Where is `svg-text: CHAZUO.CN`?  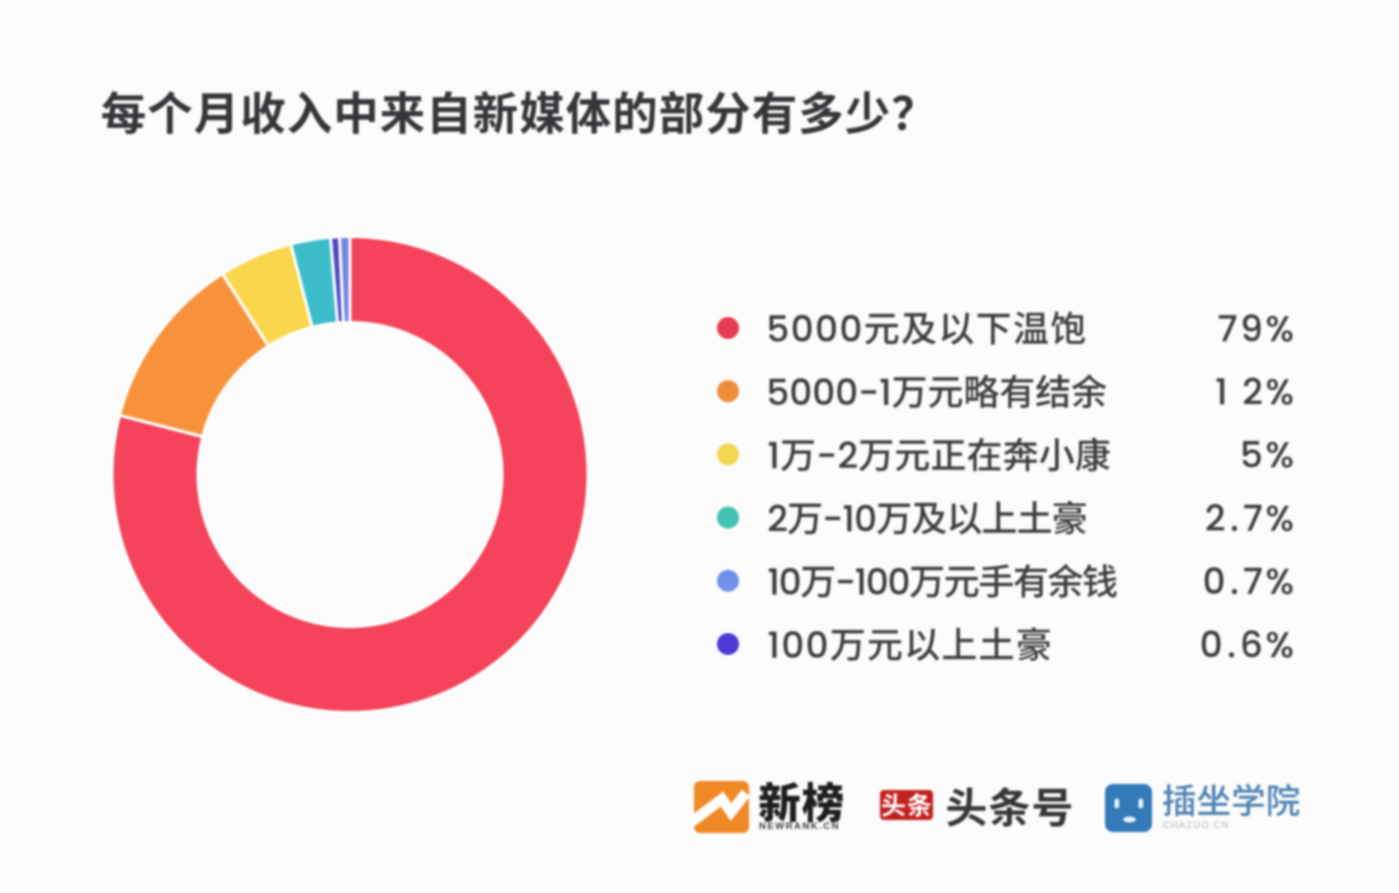 svg-text: CHAZUO.CN is located at coordinates (1196, 825).